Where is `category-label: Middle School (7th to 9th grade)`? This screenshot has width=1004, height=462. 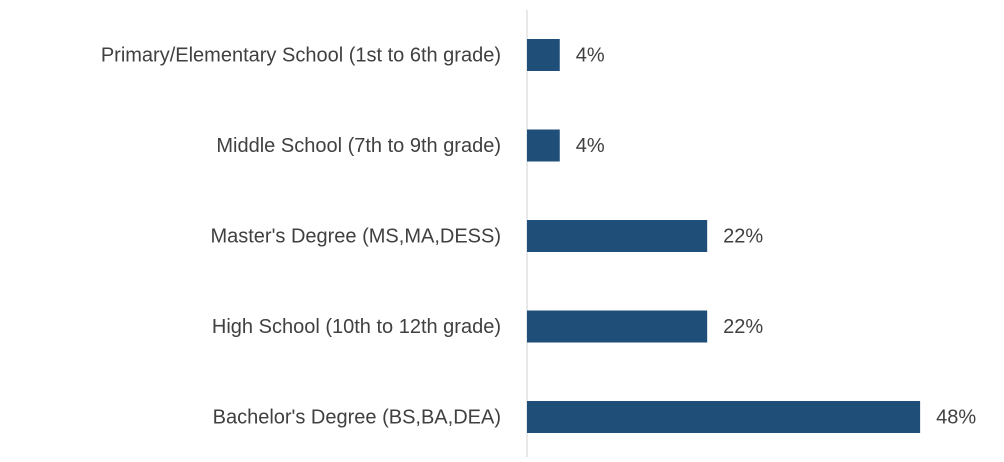 category-label: Middle School (7th to 9th grade) is located at coordinates (358, 146).